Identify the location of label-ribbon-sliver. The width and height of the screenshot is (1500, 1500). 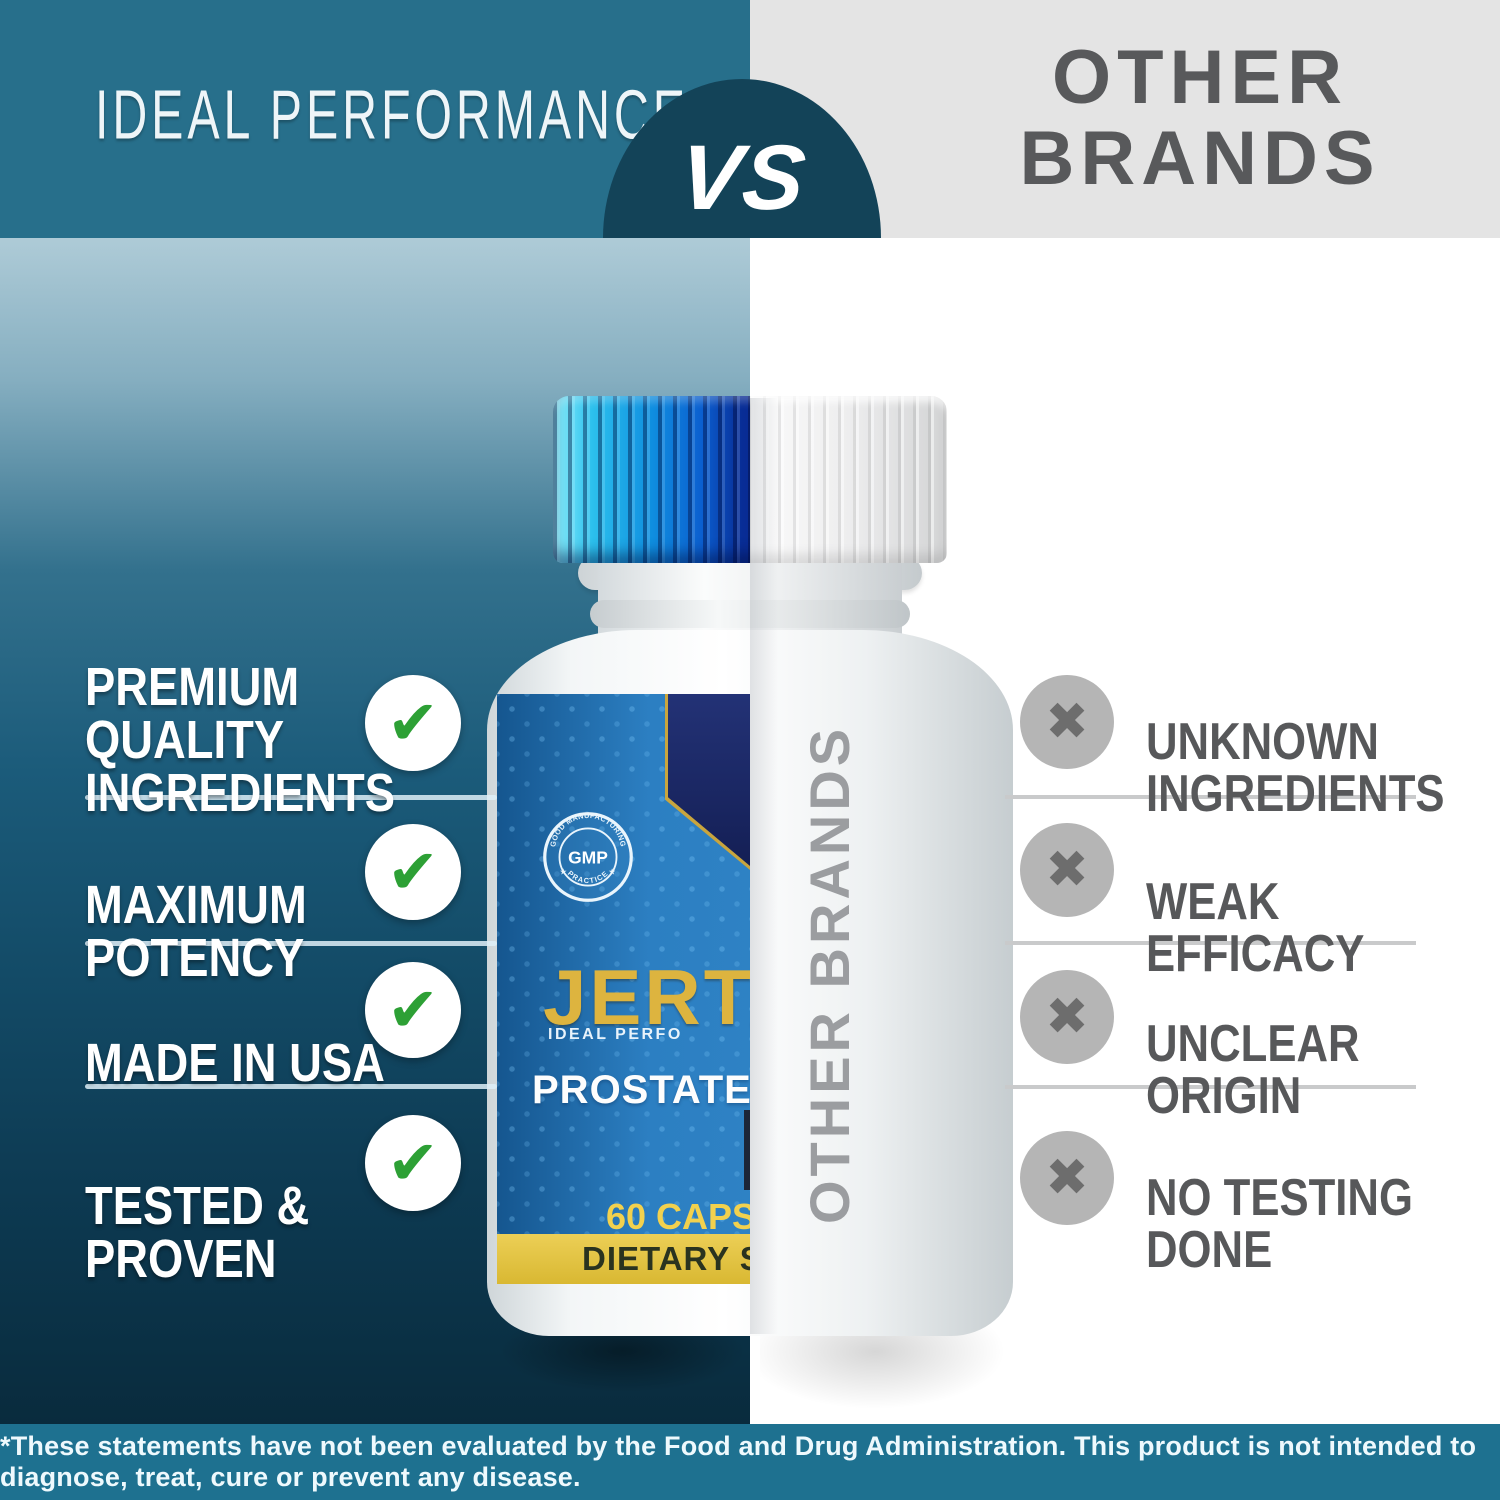
(747, 1150).